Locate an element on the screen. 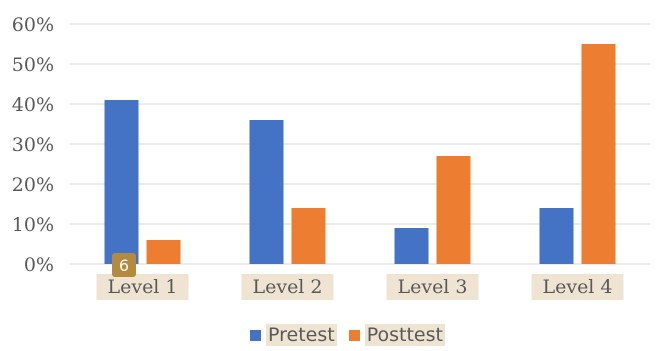 The height and width of the screenshot is (351, 659). y-tick-label: 40% is located at coordinates (33, 105).